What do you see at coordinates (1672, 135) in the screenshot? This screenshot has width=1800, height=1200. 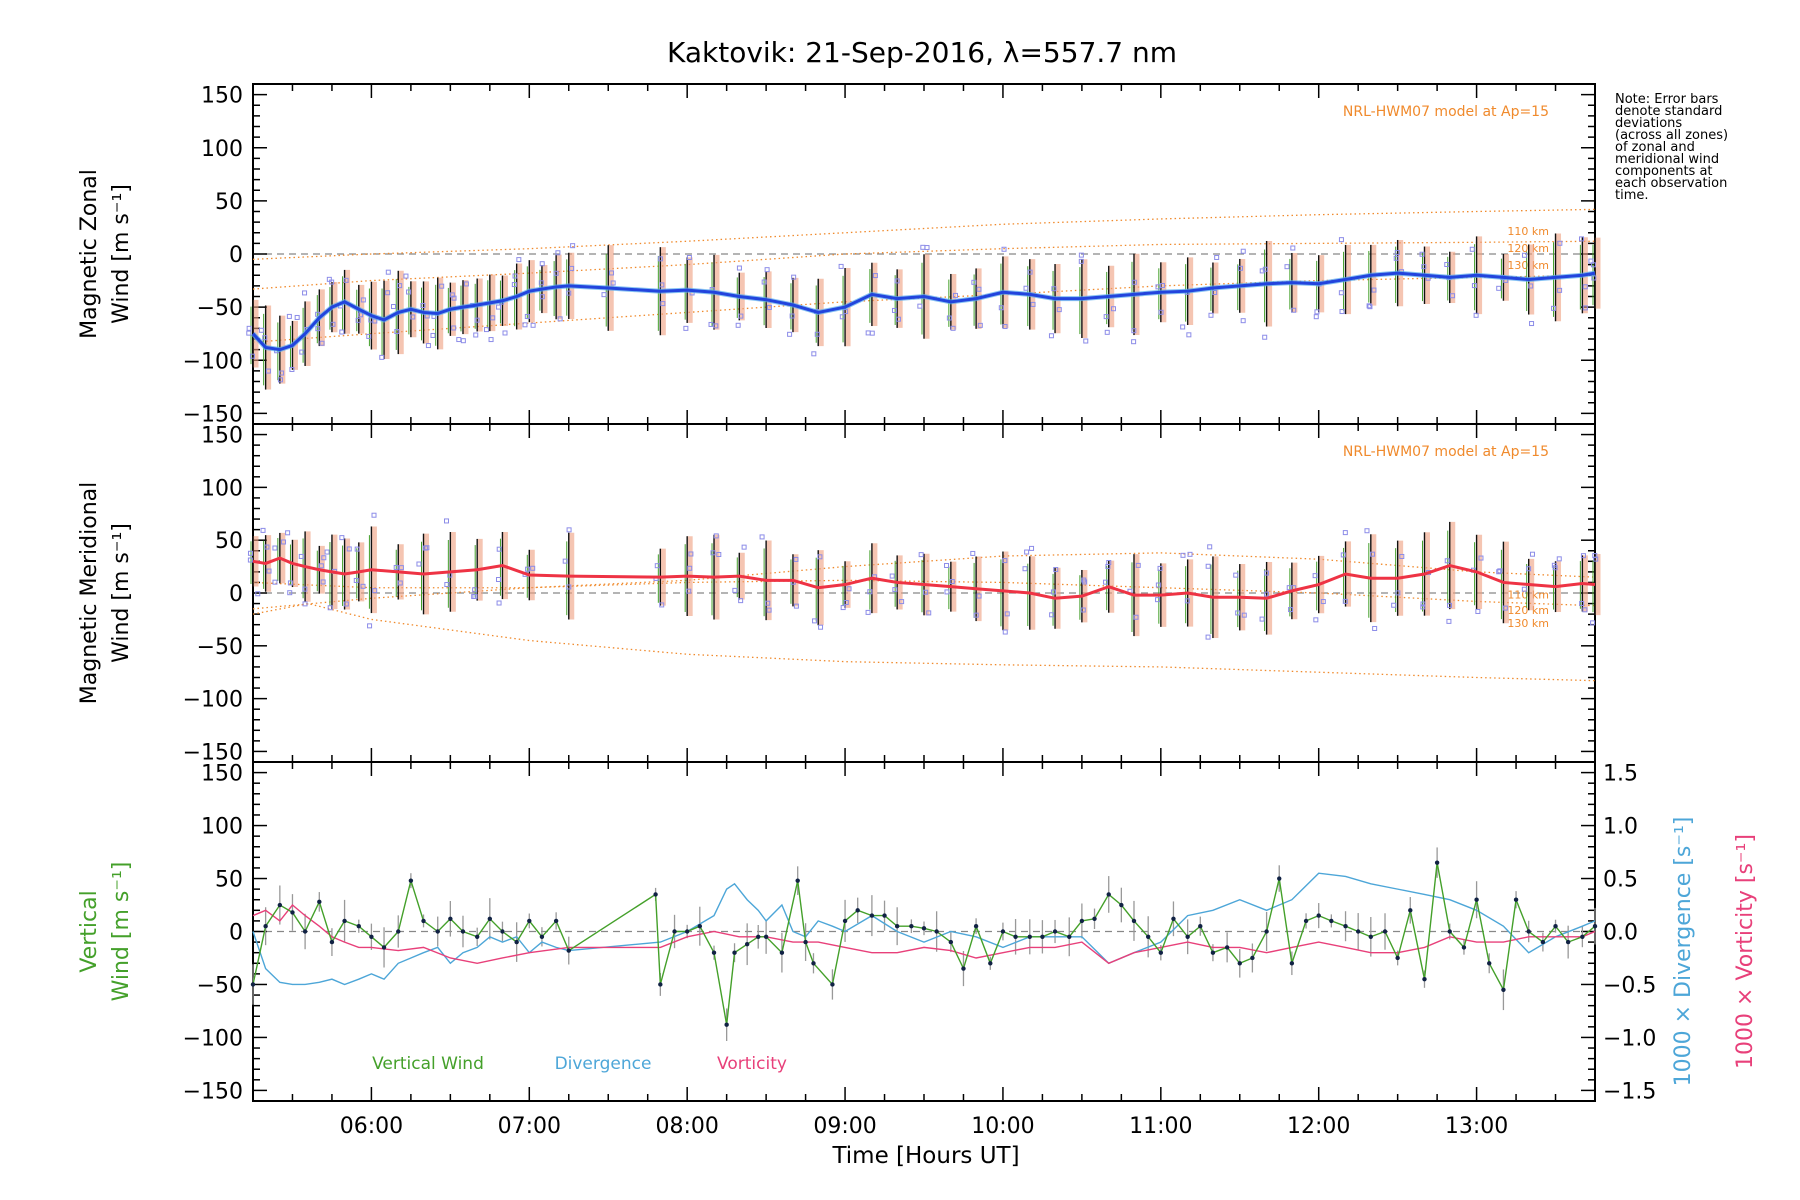 I see `note-line: (across all zones)` at bounding box center [1672, 135].